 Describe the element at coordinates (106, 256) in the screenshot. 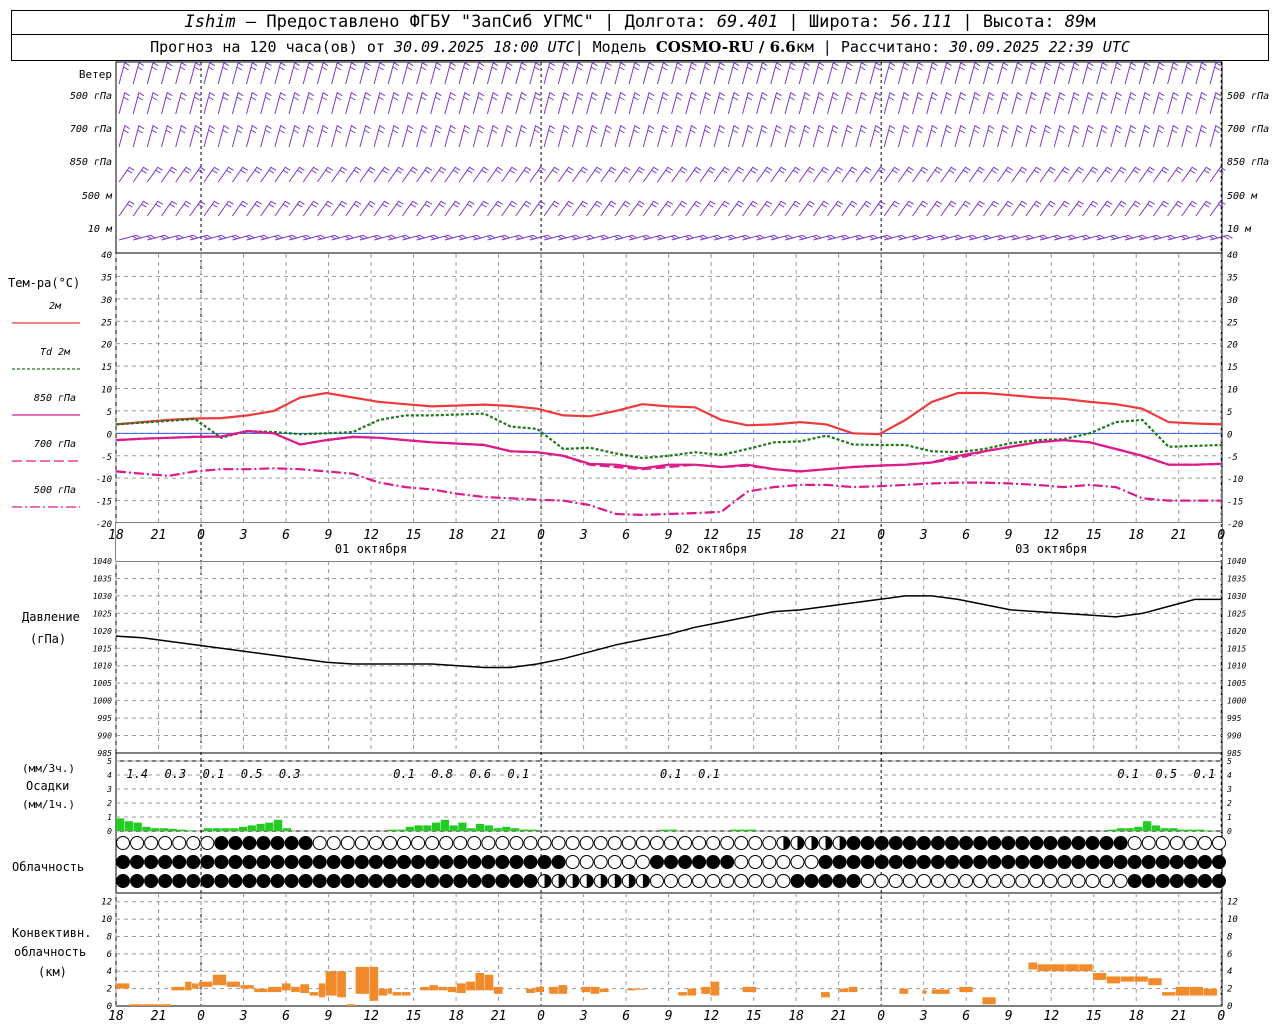

I see `temp-tick-label: 40` at that location.